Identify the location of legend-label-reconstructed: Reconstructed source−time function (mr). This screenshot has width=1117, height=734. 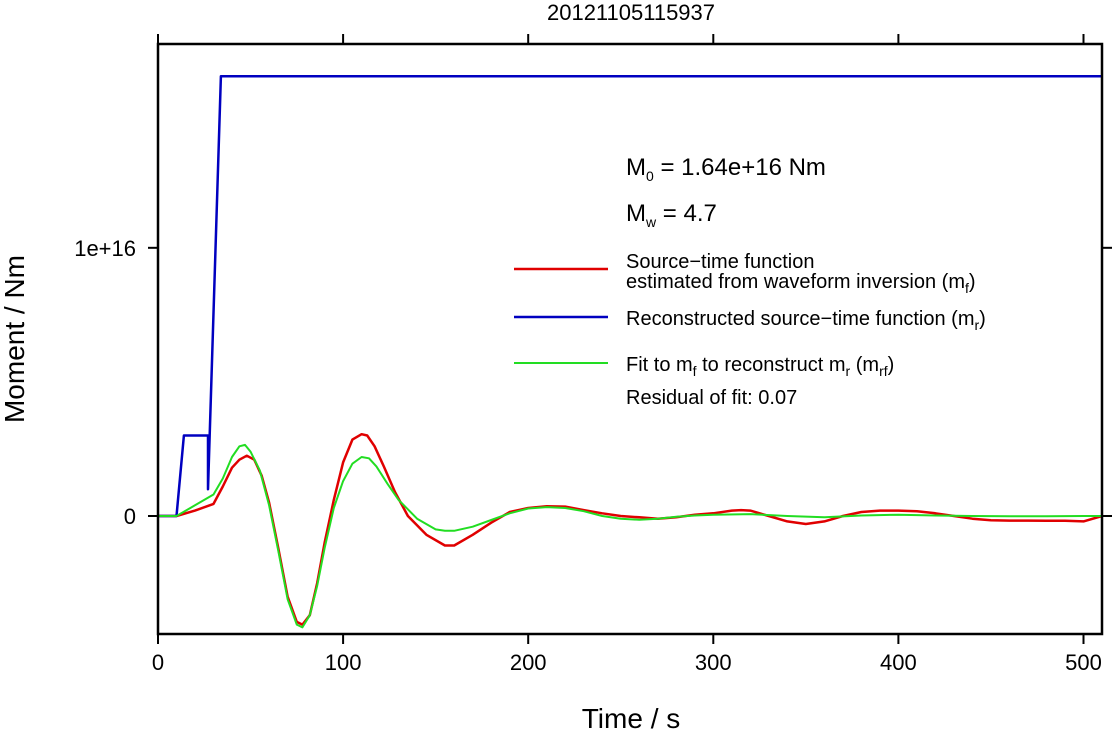
(806, 320).